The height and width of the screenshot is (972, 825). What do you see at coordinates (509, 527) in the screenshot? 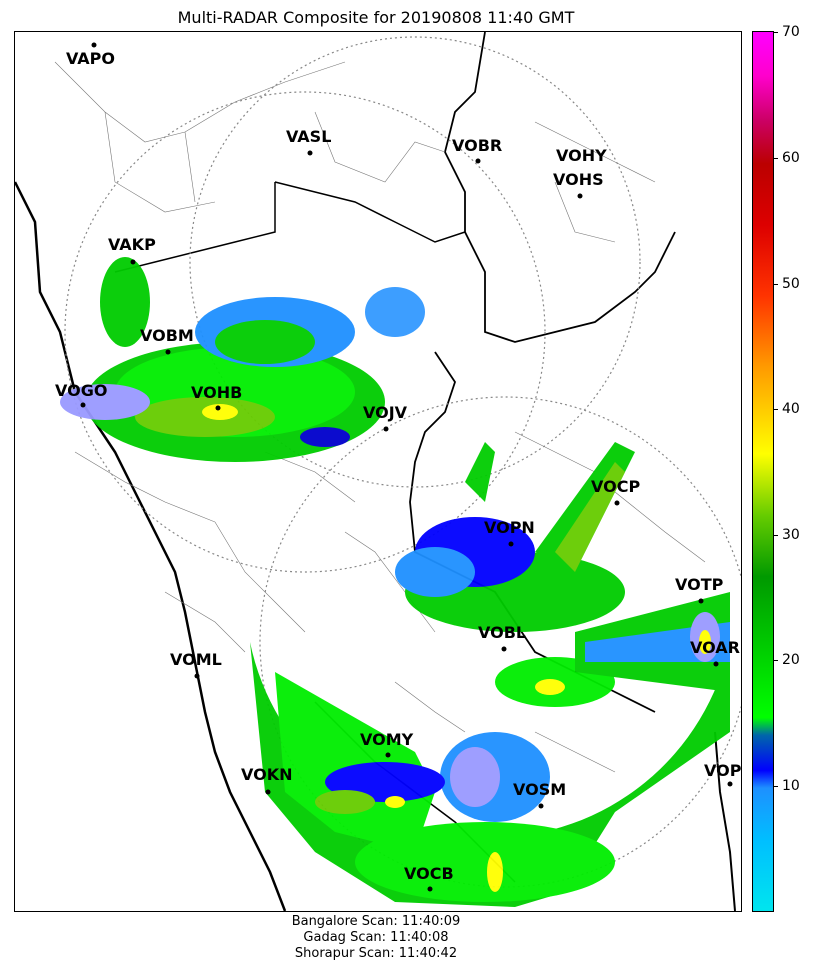
I see `station-label-vopn: VOPN` at bounding box center [509, 527].